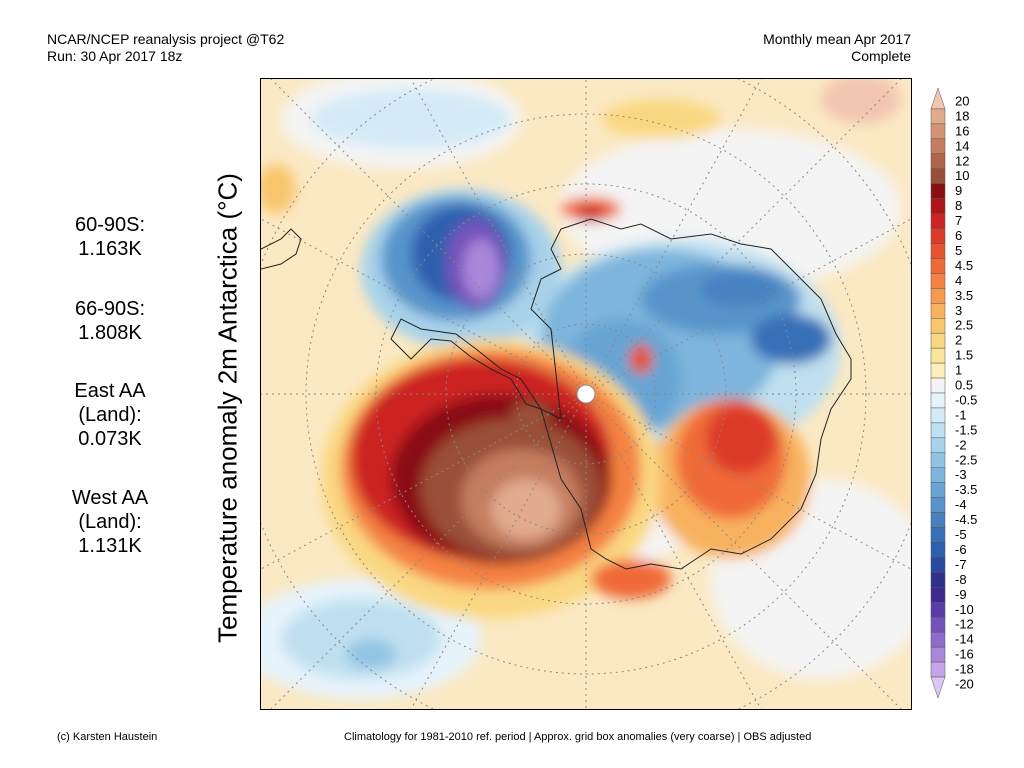 The image size is (1024, 768). What do you see at coordinates (881, 56) in the screenshot?
I see `completeness-status: Complete` at bounding box center [881, 56].